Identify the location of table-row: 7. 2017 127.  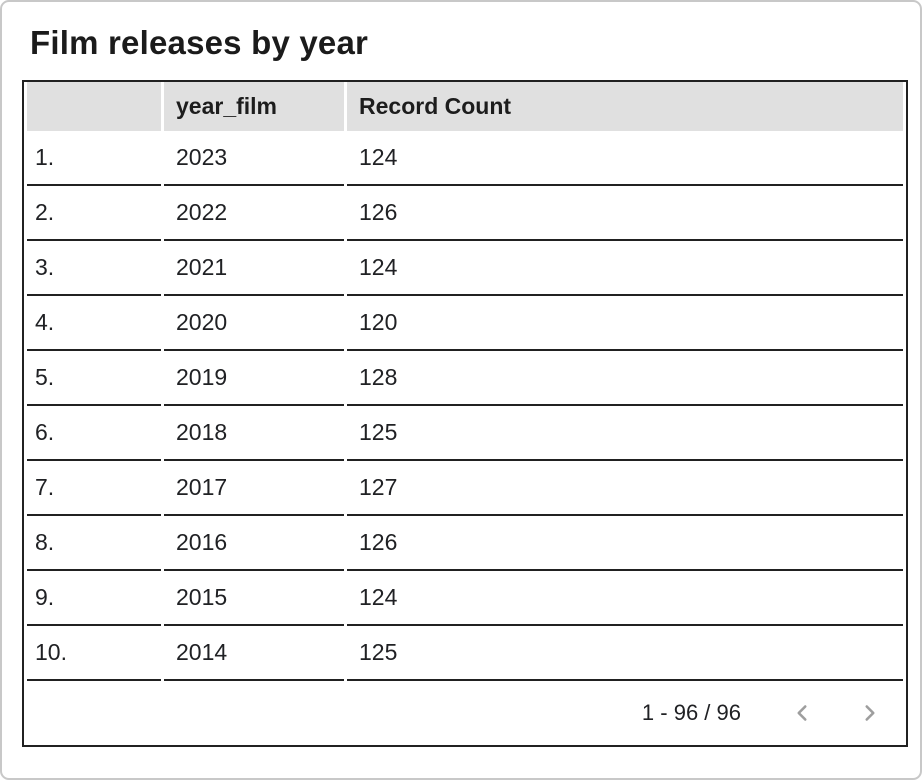
(465, 488).